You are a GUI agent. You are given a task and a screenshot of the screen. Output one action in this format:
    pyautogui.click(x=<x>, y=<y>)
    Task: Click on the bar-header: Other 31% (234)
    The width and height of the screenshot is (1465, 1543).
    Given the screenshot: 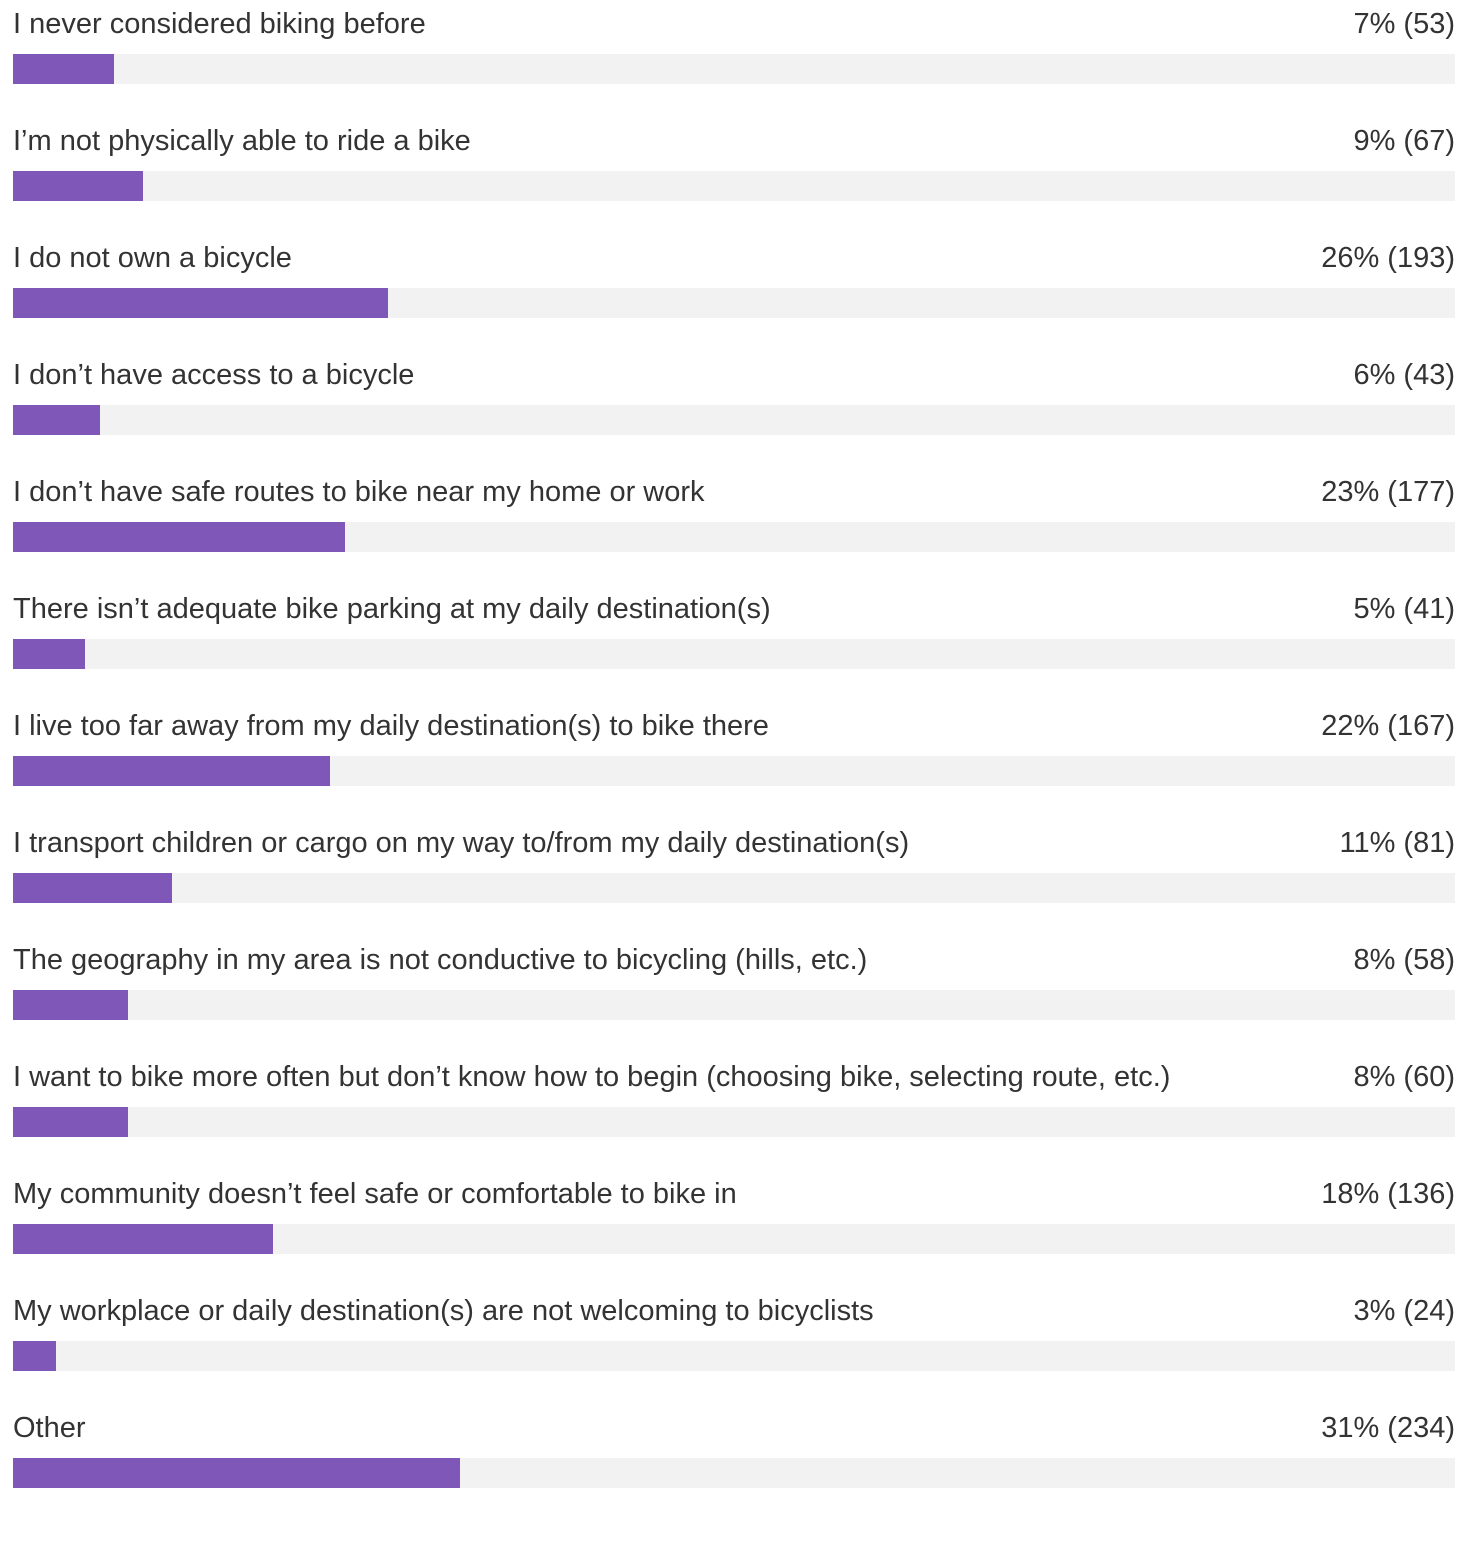 What is the action you would take?
    pyautogui.click(x=734, y=1428)
    